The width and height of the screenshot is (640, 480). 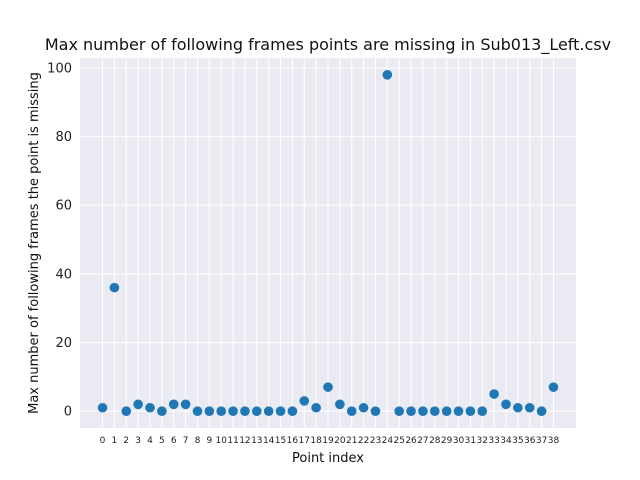 I want to click on x-tick-label: 29, so click(x=447, y=441).